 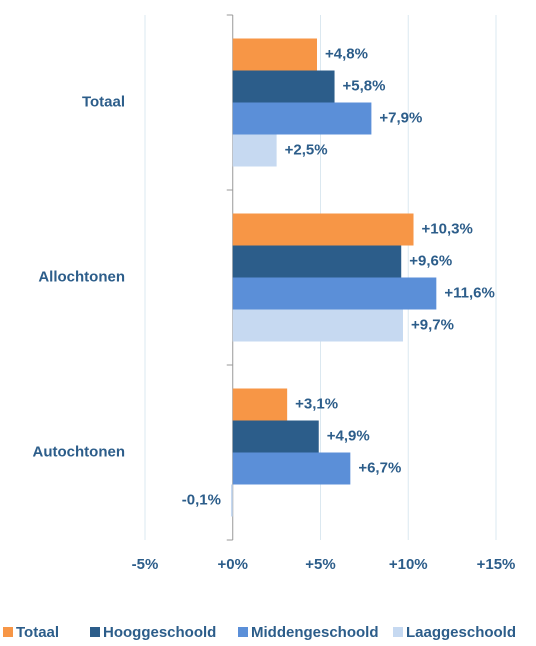 What do you see at coordinates (348, 435) in the screenshot?
I see `value-label: +4,9%` at bounding box center [348, 435].